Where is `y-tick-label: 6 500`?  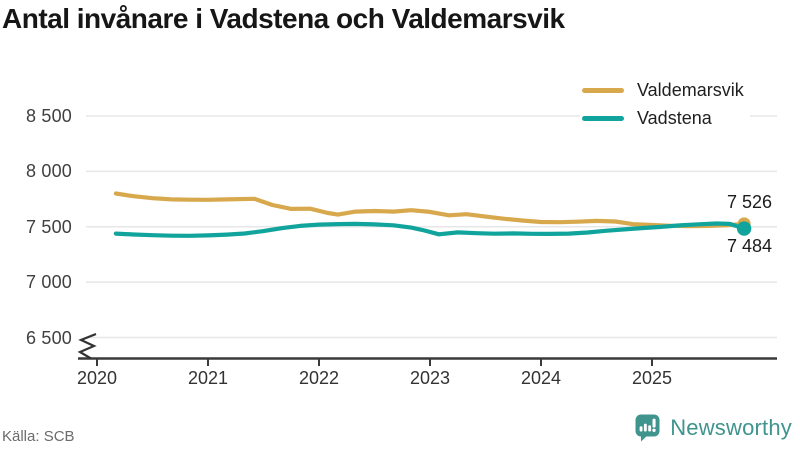
y-tick-label: 6 500 is located at coordinates (48, 337).